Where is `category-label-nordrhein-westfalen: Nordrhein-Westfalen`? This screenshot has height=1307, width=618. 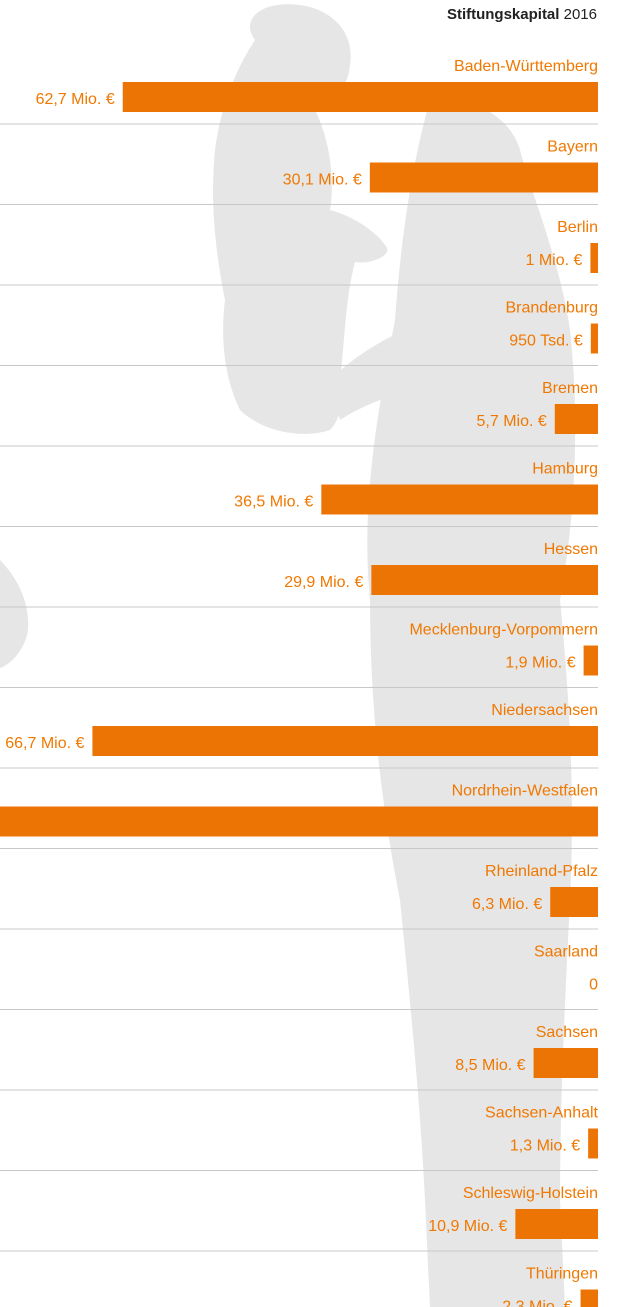
category-label-nordrhein-westfalen: Nordrhein-Westfalen is located at coordinates (525, 791).